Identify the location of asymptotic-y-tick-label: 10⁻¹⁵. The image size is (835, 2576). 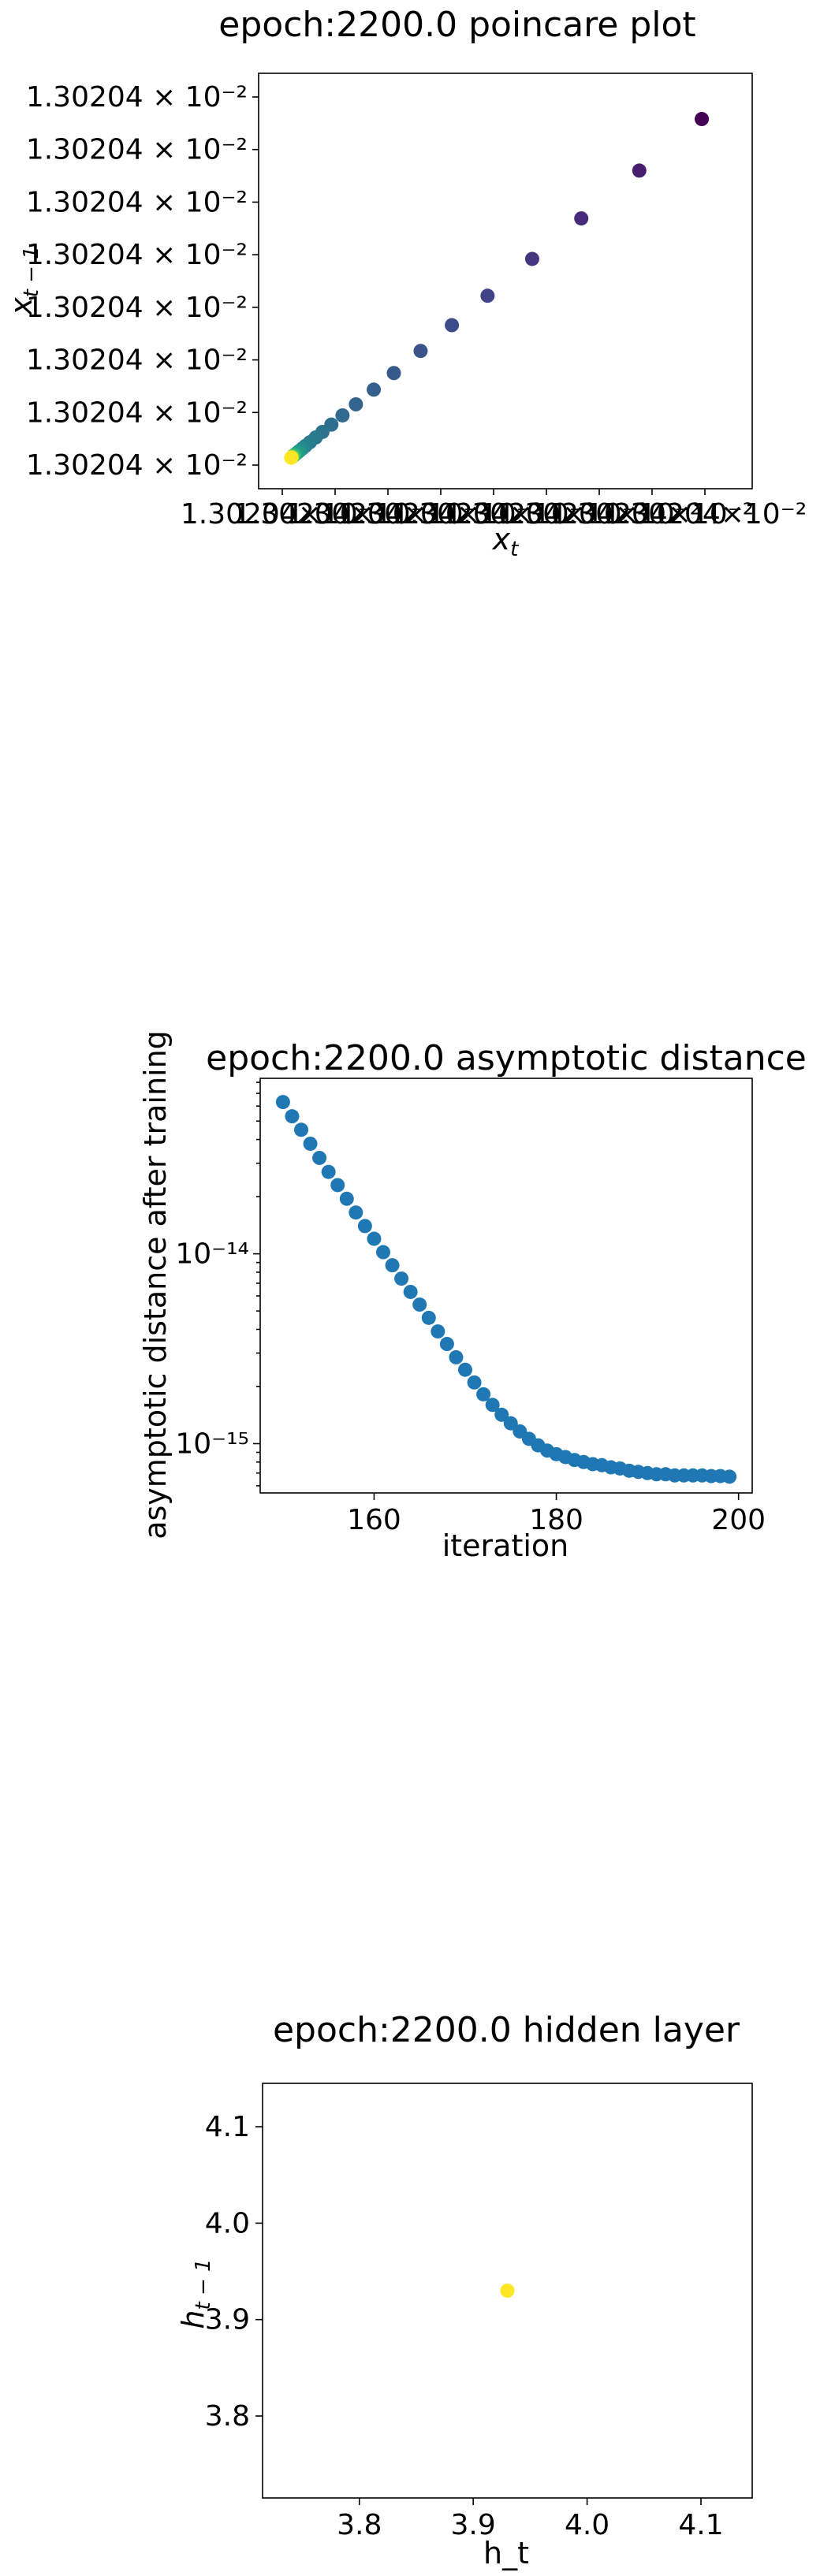
(212, 1444).